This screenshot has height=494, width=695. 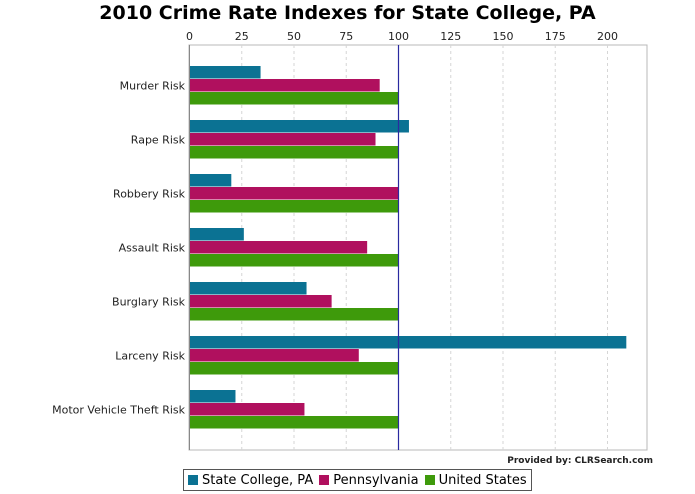 I want to click on category-label: Assault Risk, so click(x=152, y=248).